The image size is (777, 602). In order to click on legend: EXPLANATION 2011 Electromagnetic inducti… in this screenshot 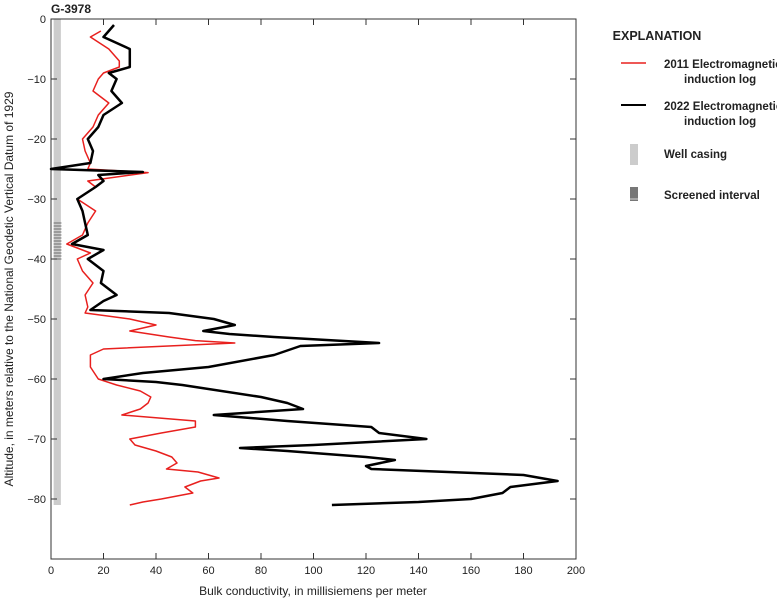, I will do `click(695, 115)`.